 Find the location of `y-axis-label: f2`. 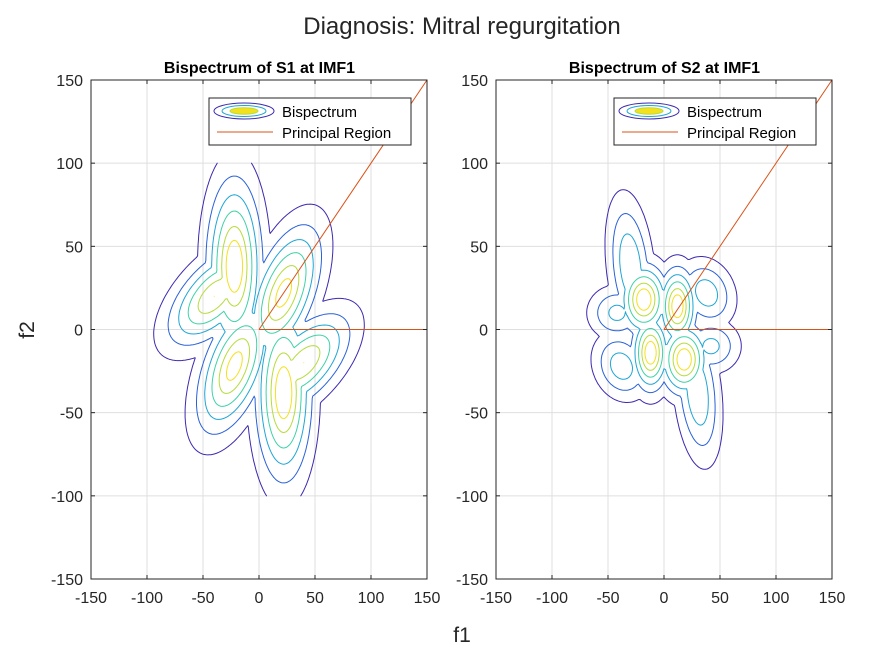

y-axis-label: f2 is located at coordinates (27, 330).